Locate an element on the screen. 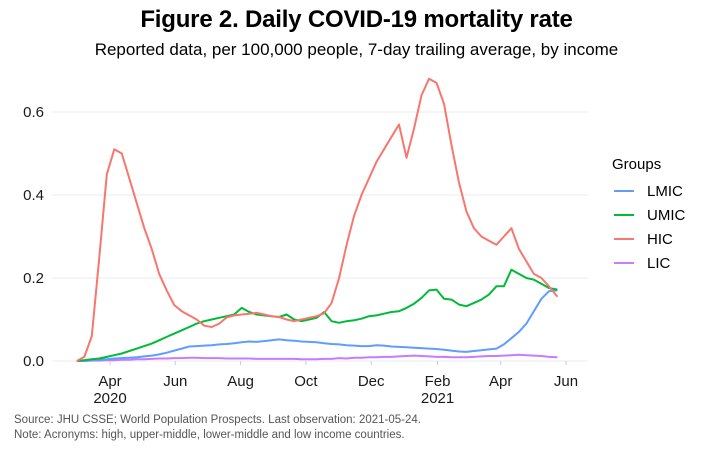 The width and height of the screenshot is (713, 458). y-tick-label: 0.6 is located at coordinates (33, 112).